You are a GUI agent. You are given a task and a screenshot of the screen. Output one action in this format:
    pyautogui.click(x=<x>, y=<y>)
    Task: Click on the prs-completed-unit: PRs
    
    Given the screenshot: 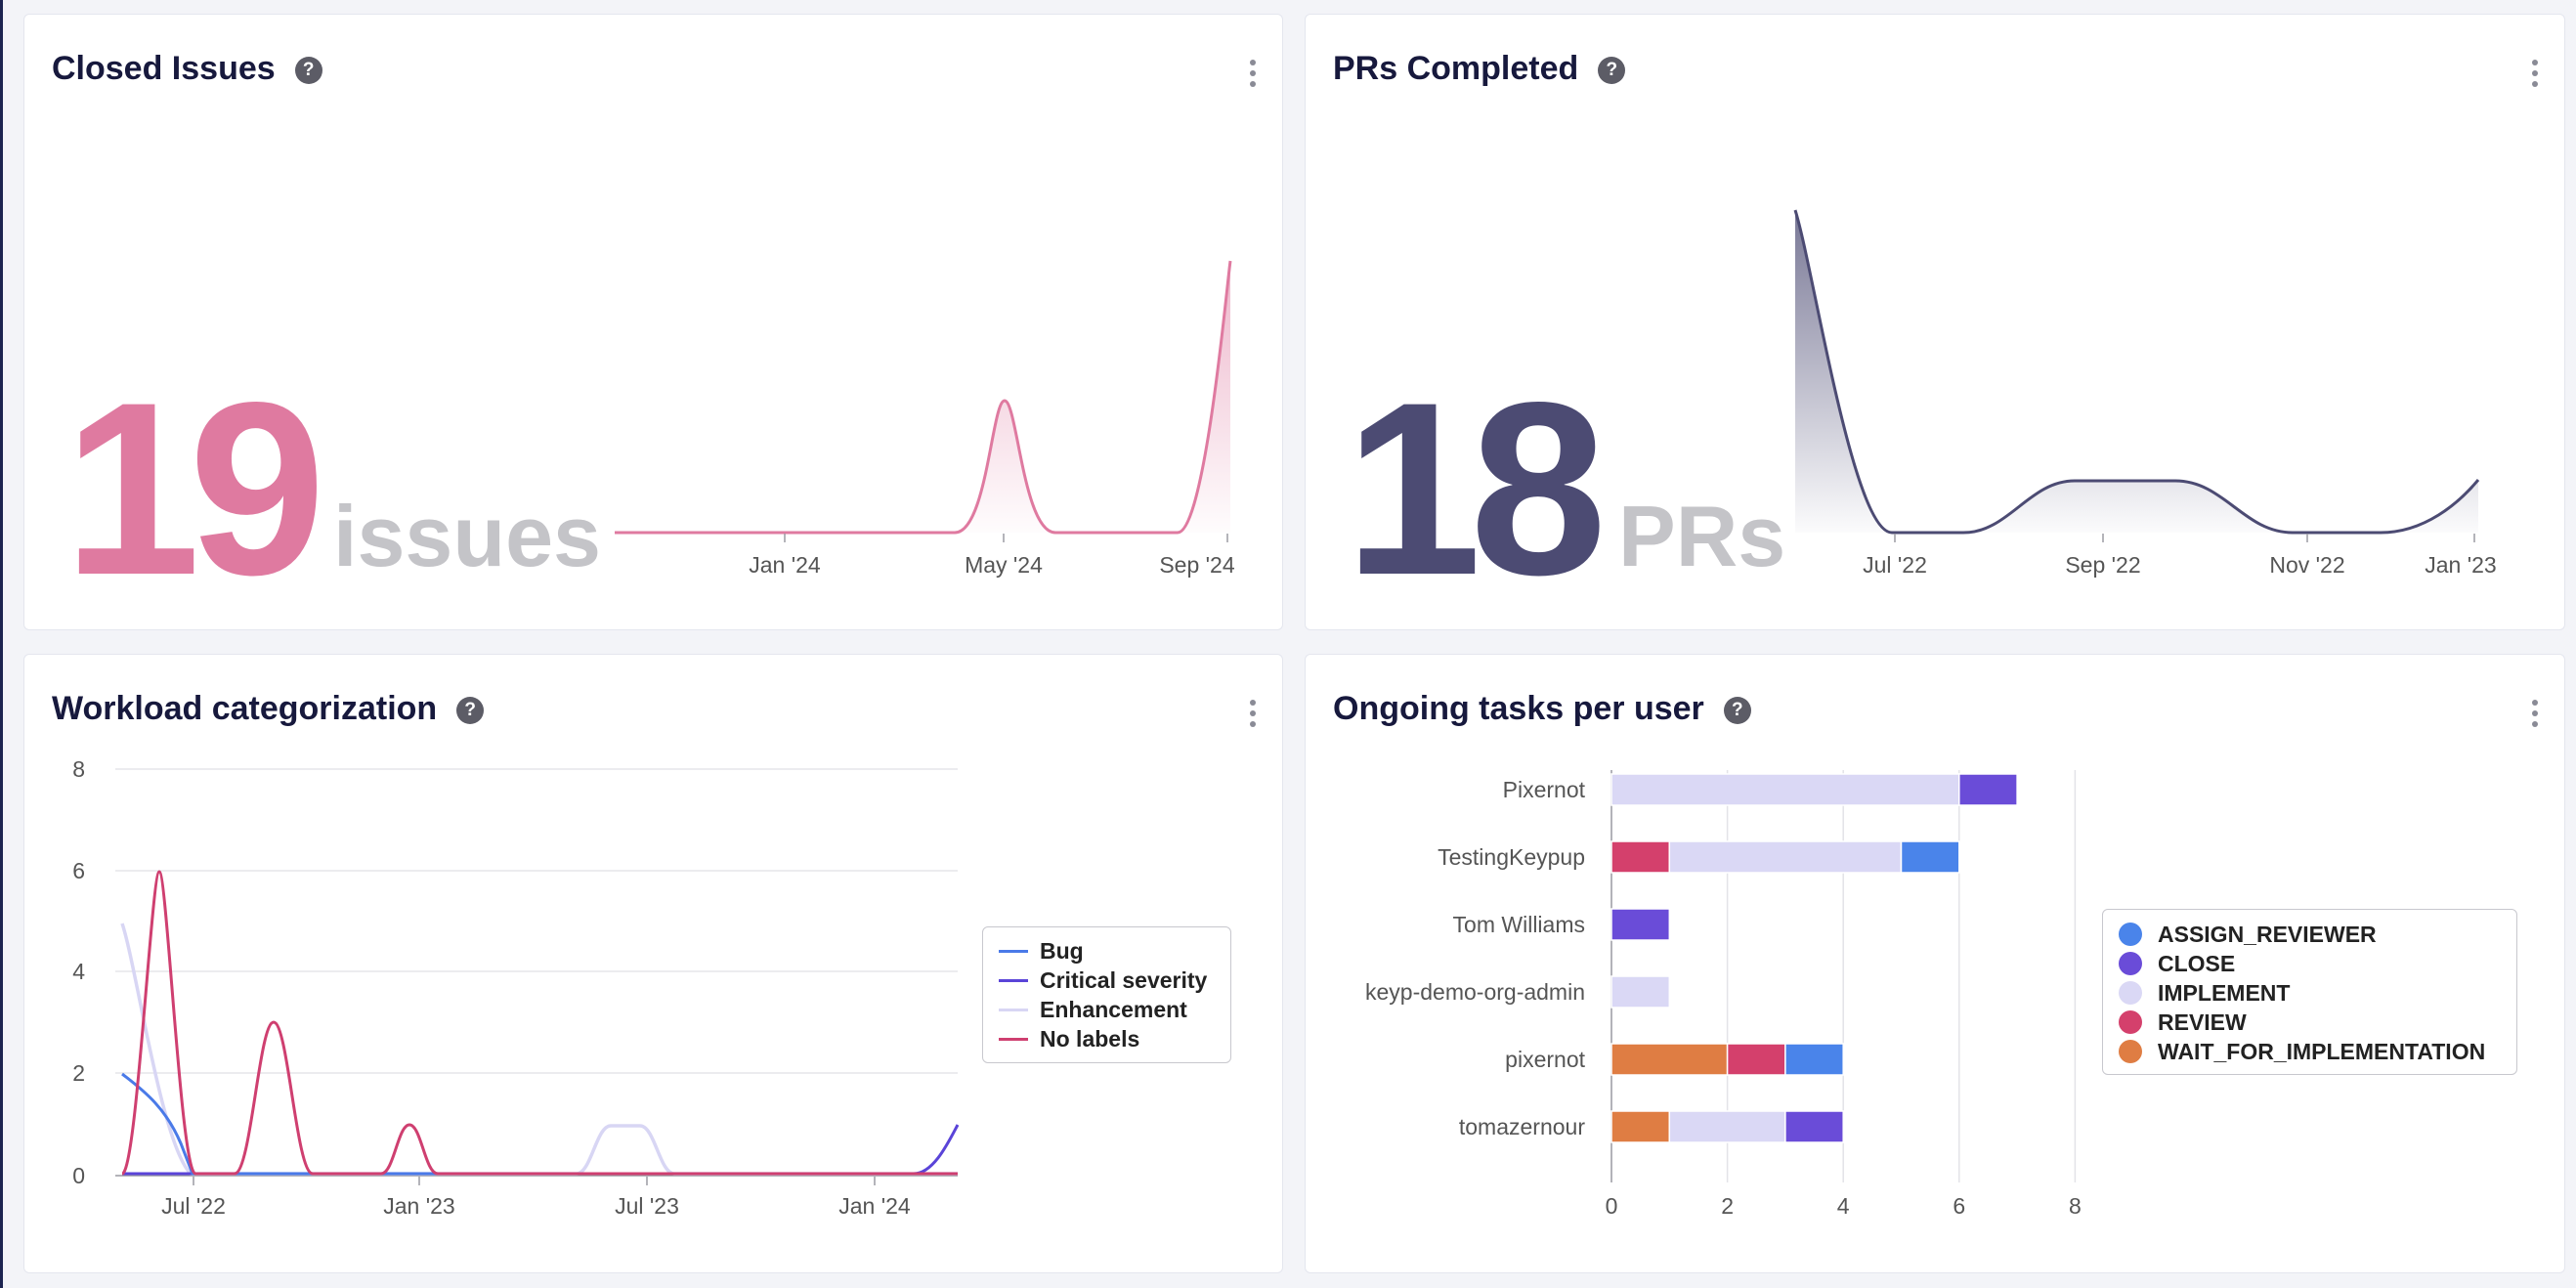 What is the action you would take?
    pyautogui.click(x=1702, y=536)
    